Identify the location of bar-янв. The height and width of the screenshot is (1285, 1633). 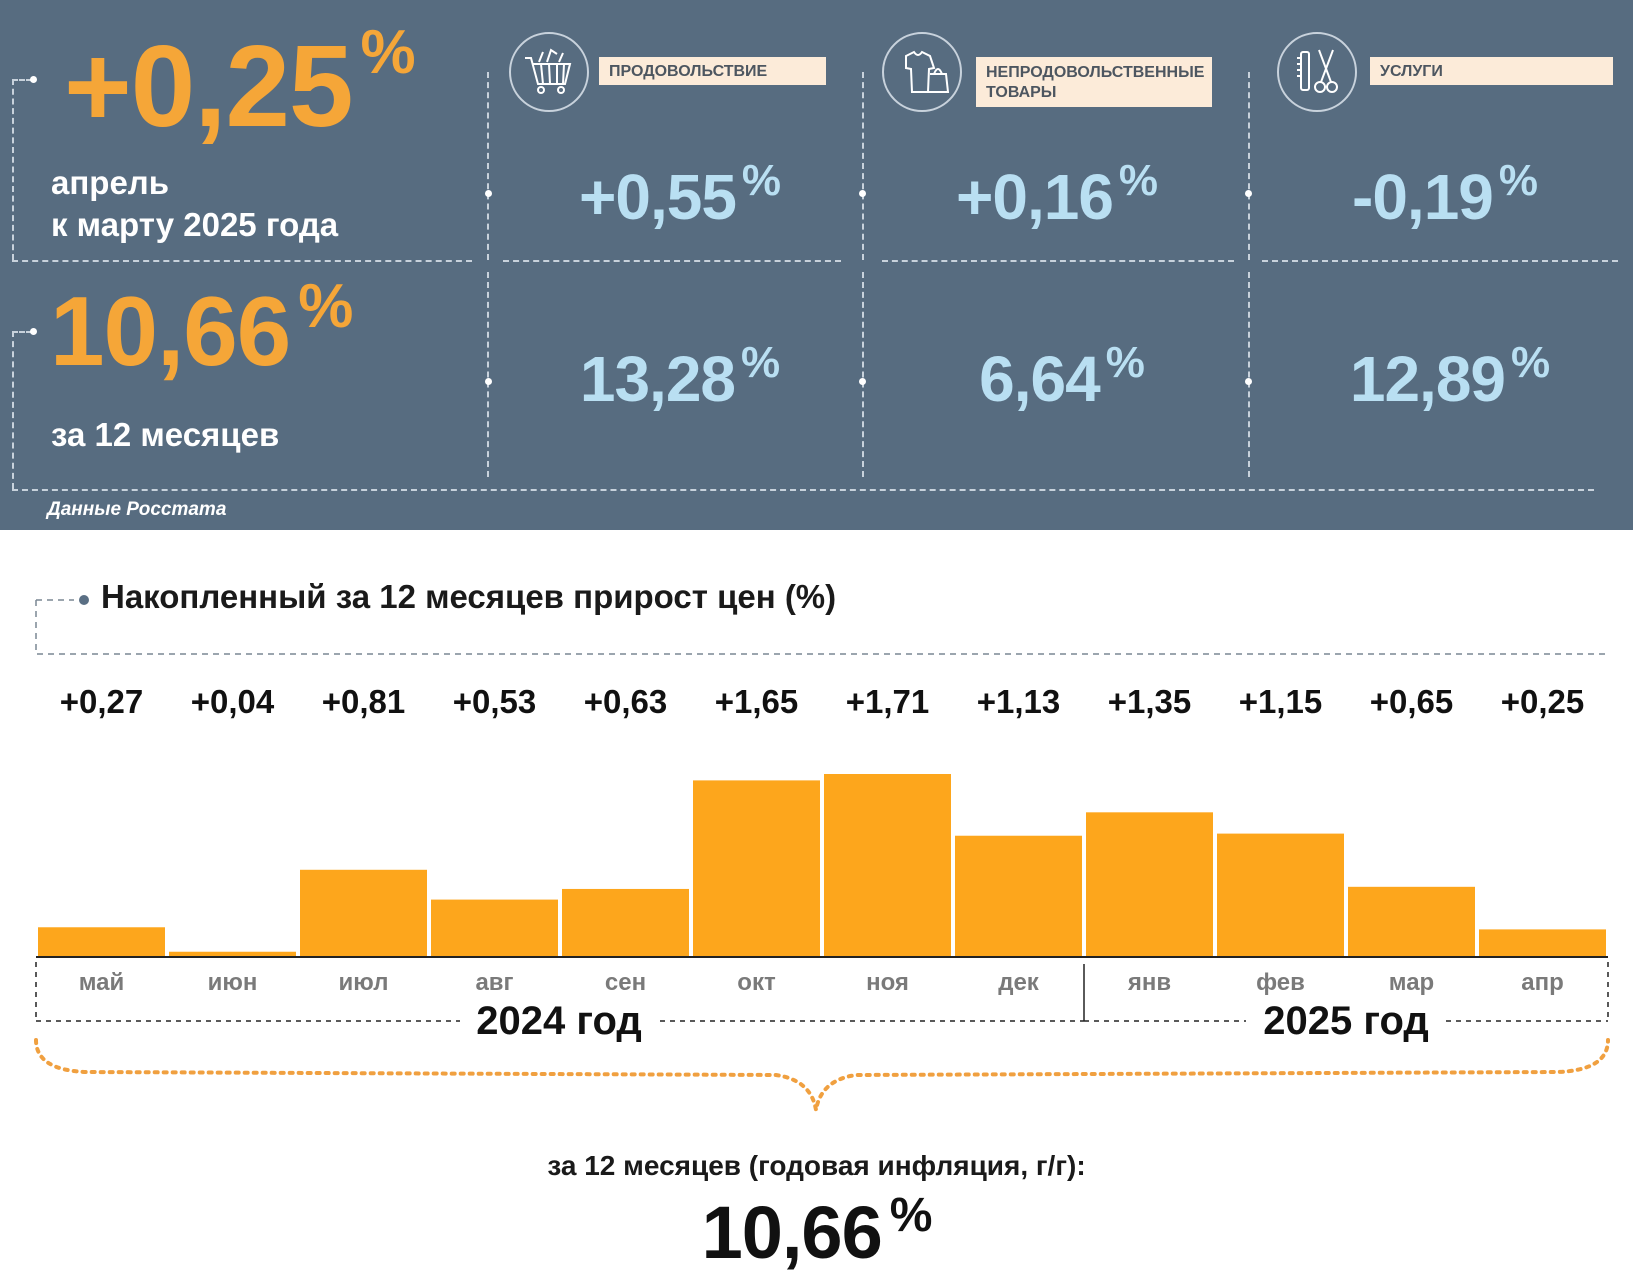
(1149, 884).